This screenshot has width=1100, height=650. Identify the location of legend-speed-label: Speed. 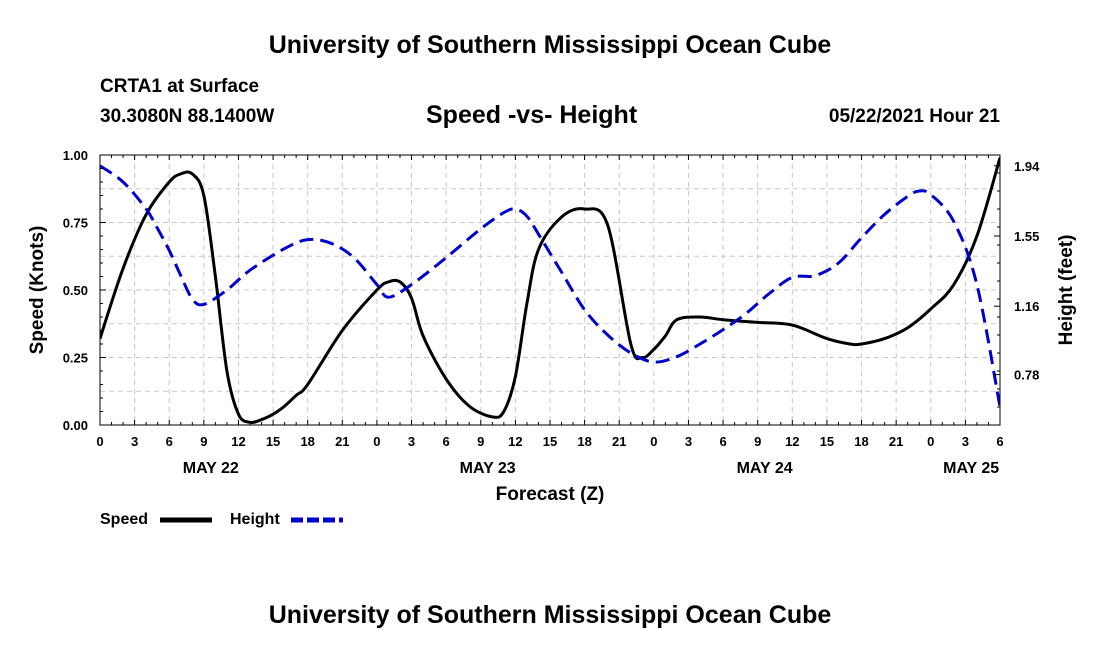
(124, 519).